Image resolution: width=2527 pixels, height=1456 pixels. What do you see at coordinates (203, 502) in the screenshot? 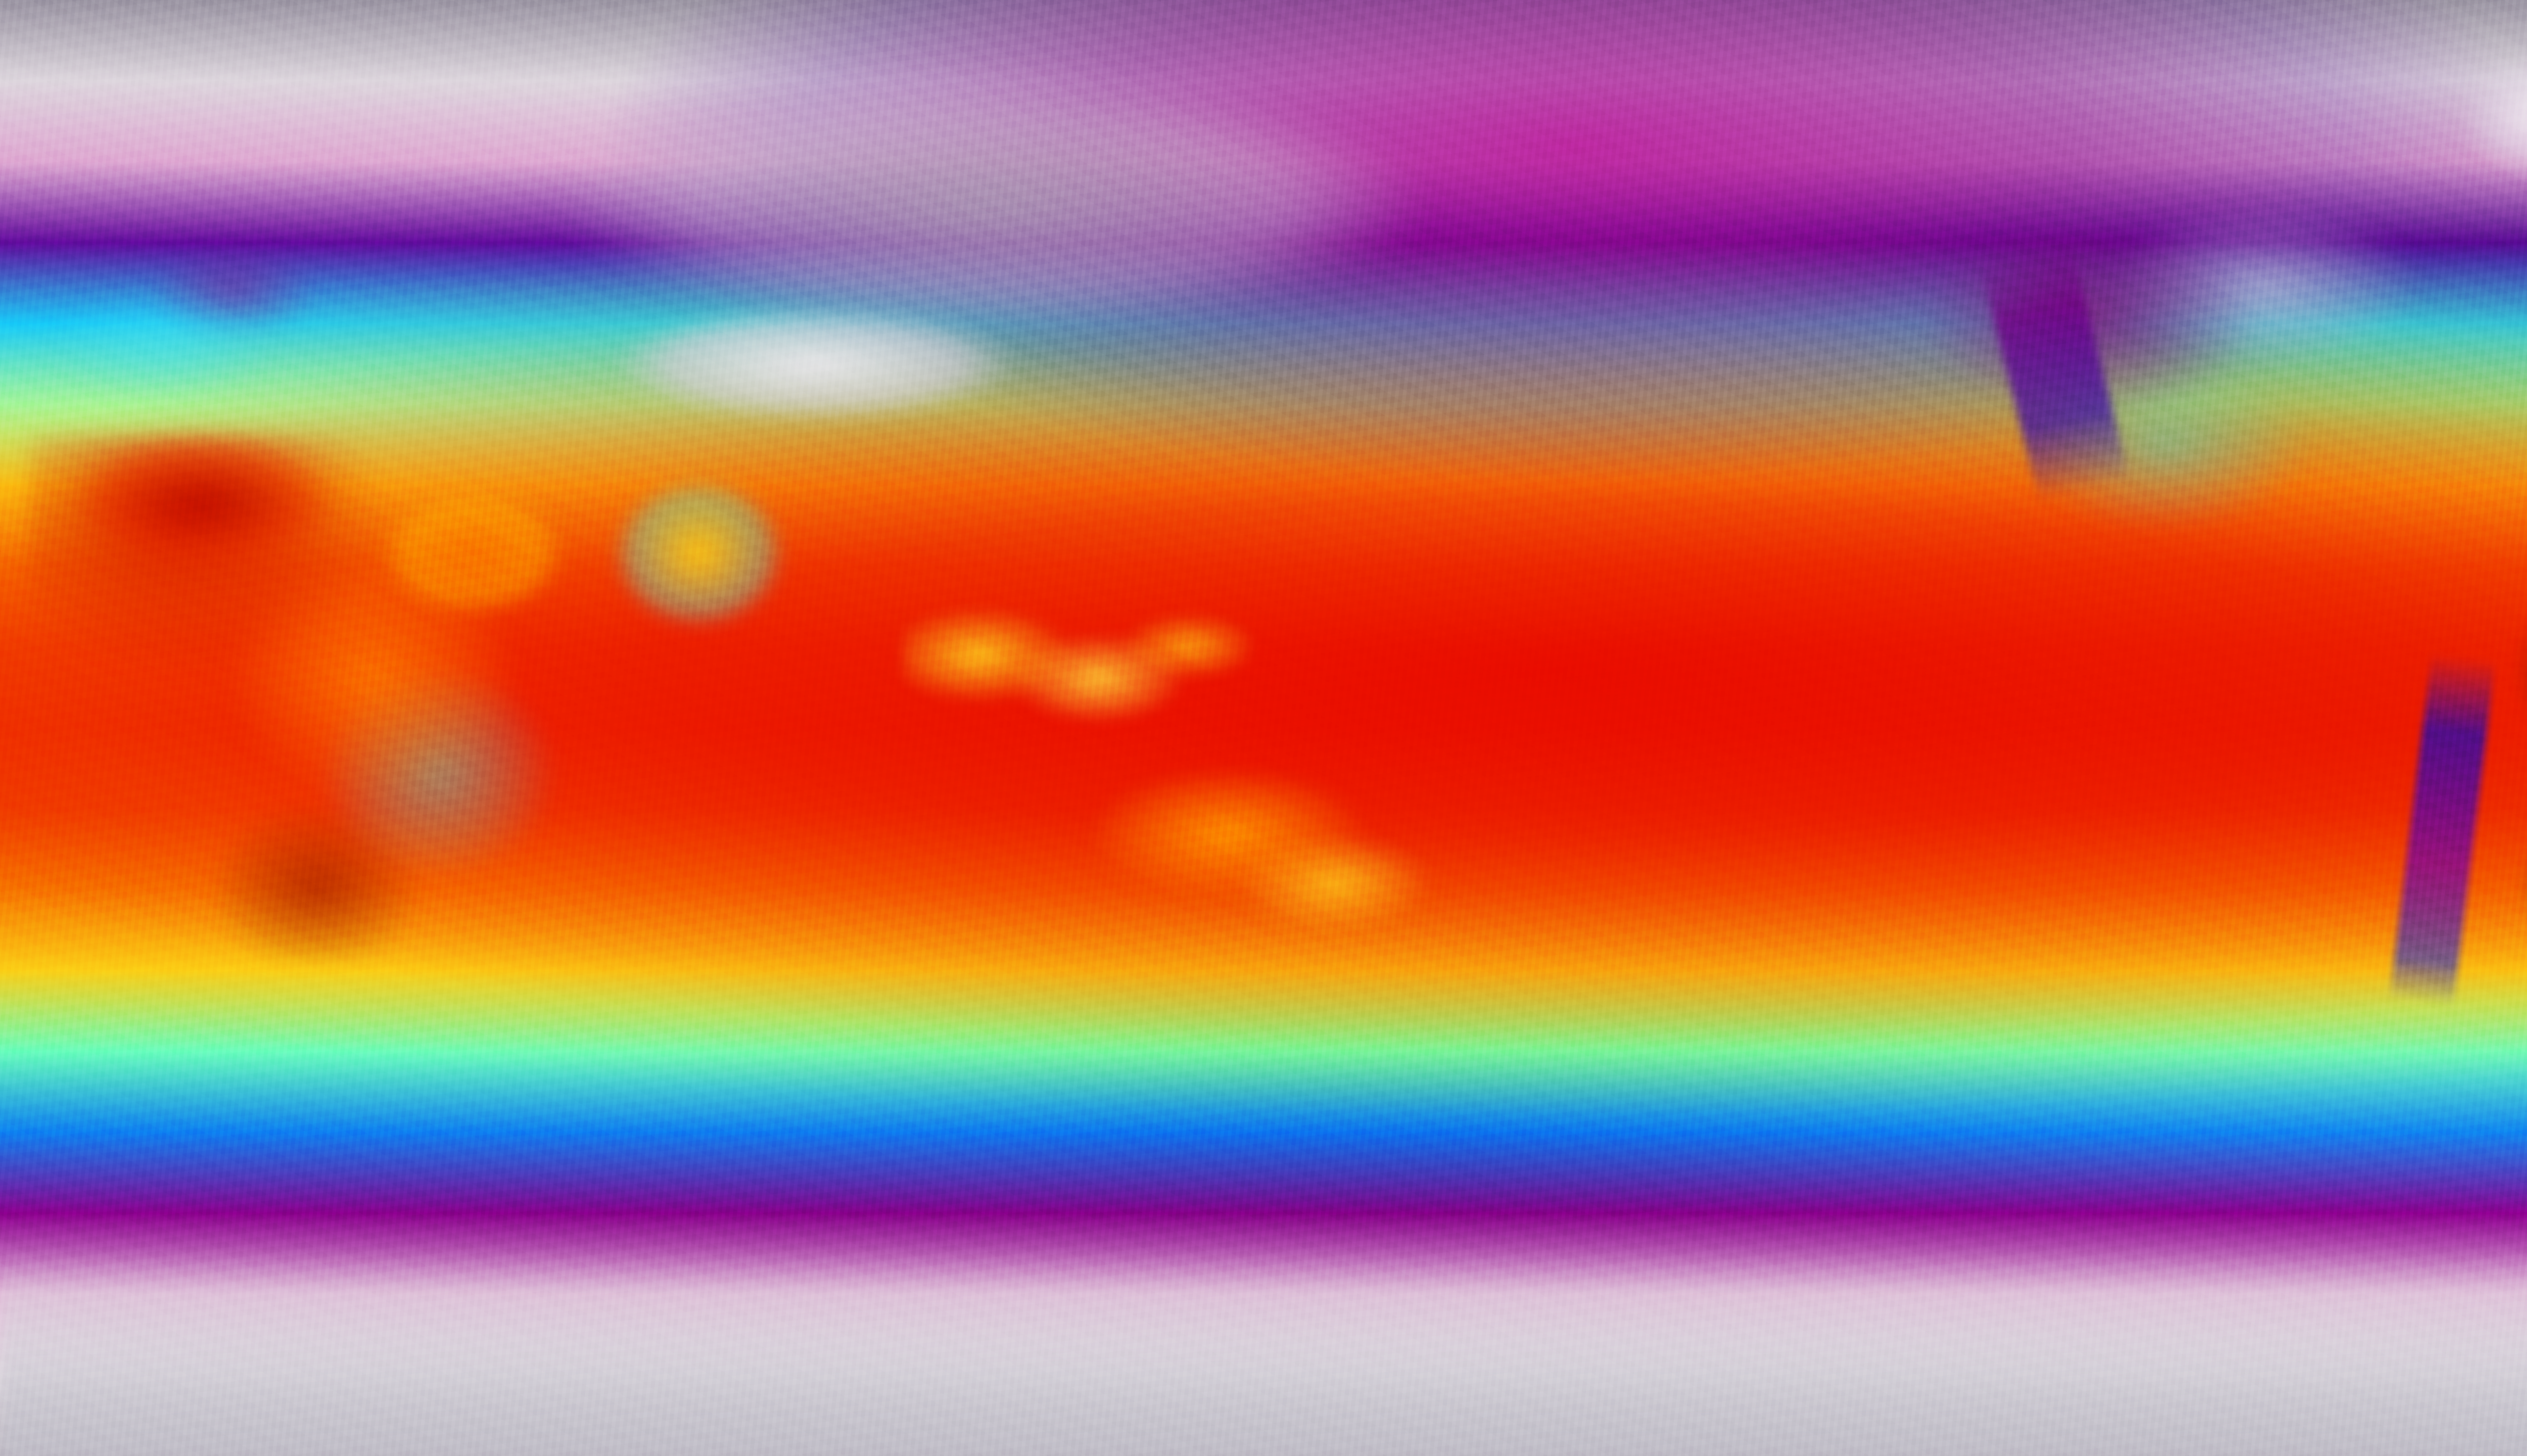
I see `region-sahara` at bounding box center [203, 502].